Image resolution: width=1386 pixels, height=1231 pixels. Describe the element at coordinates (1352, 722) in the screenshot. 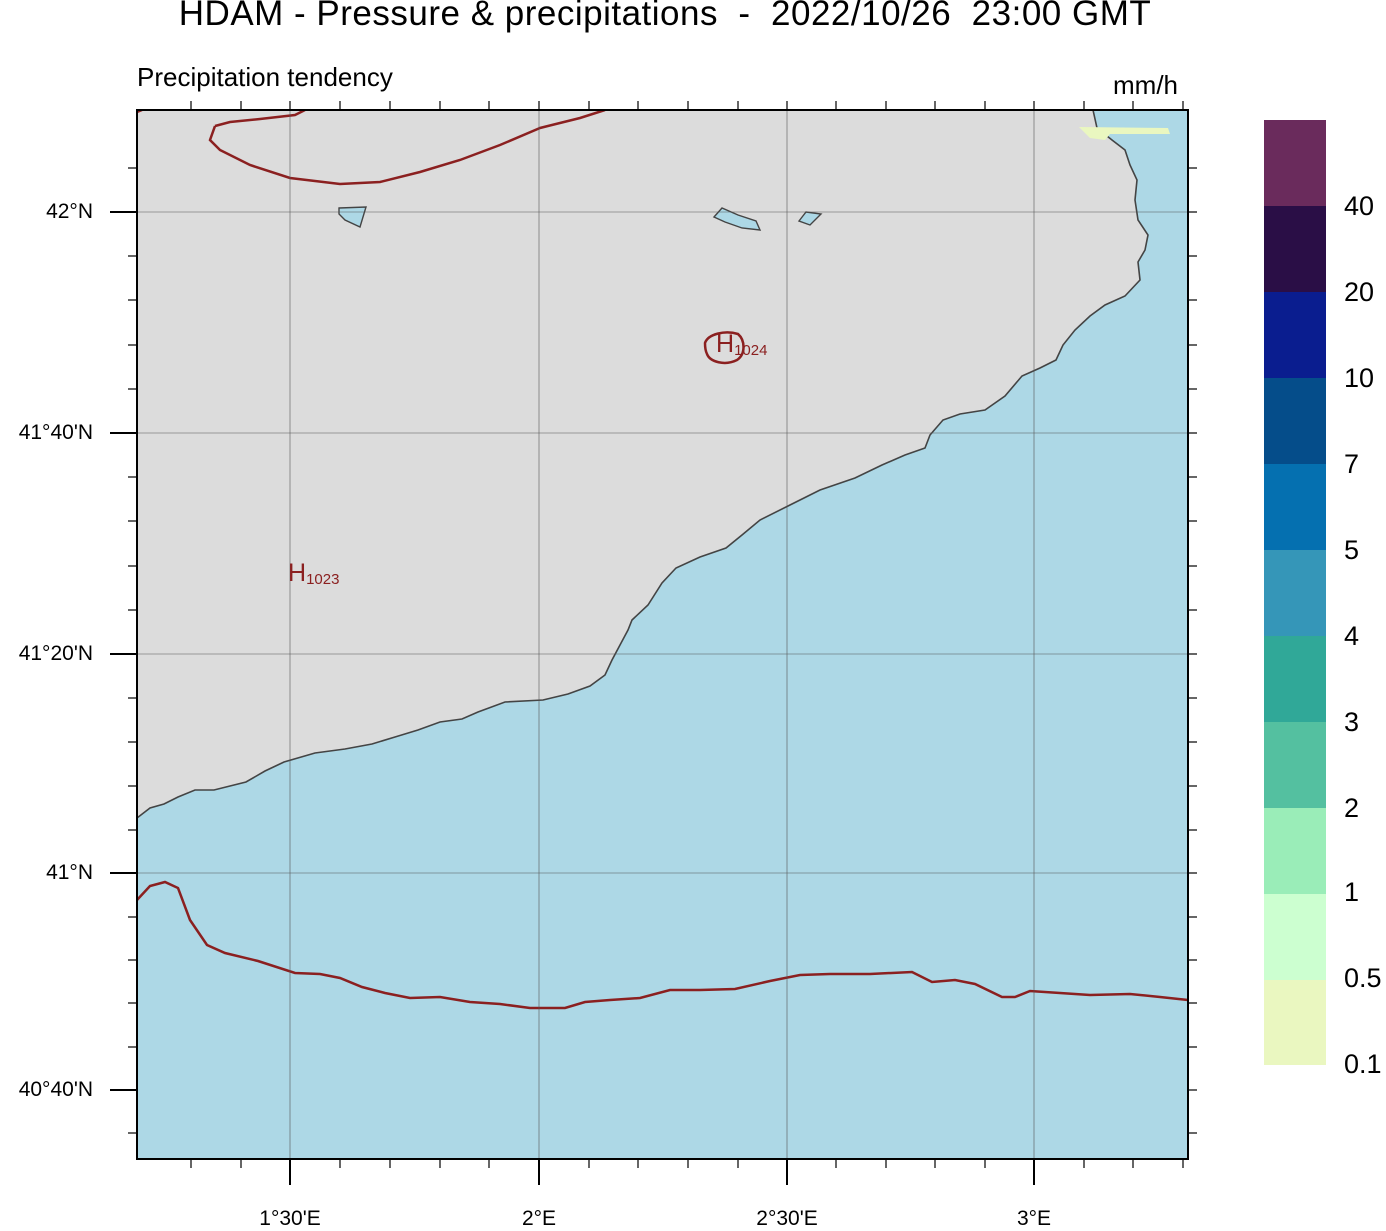

I see `legend-label-3: 3` at that location.